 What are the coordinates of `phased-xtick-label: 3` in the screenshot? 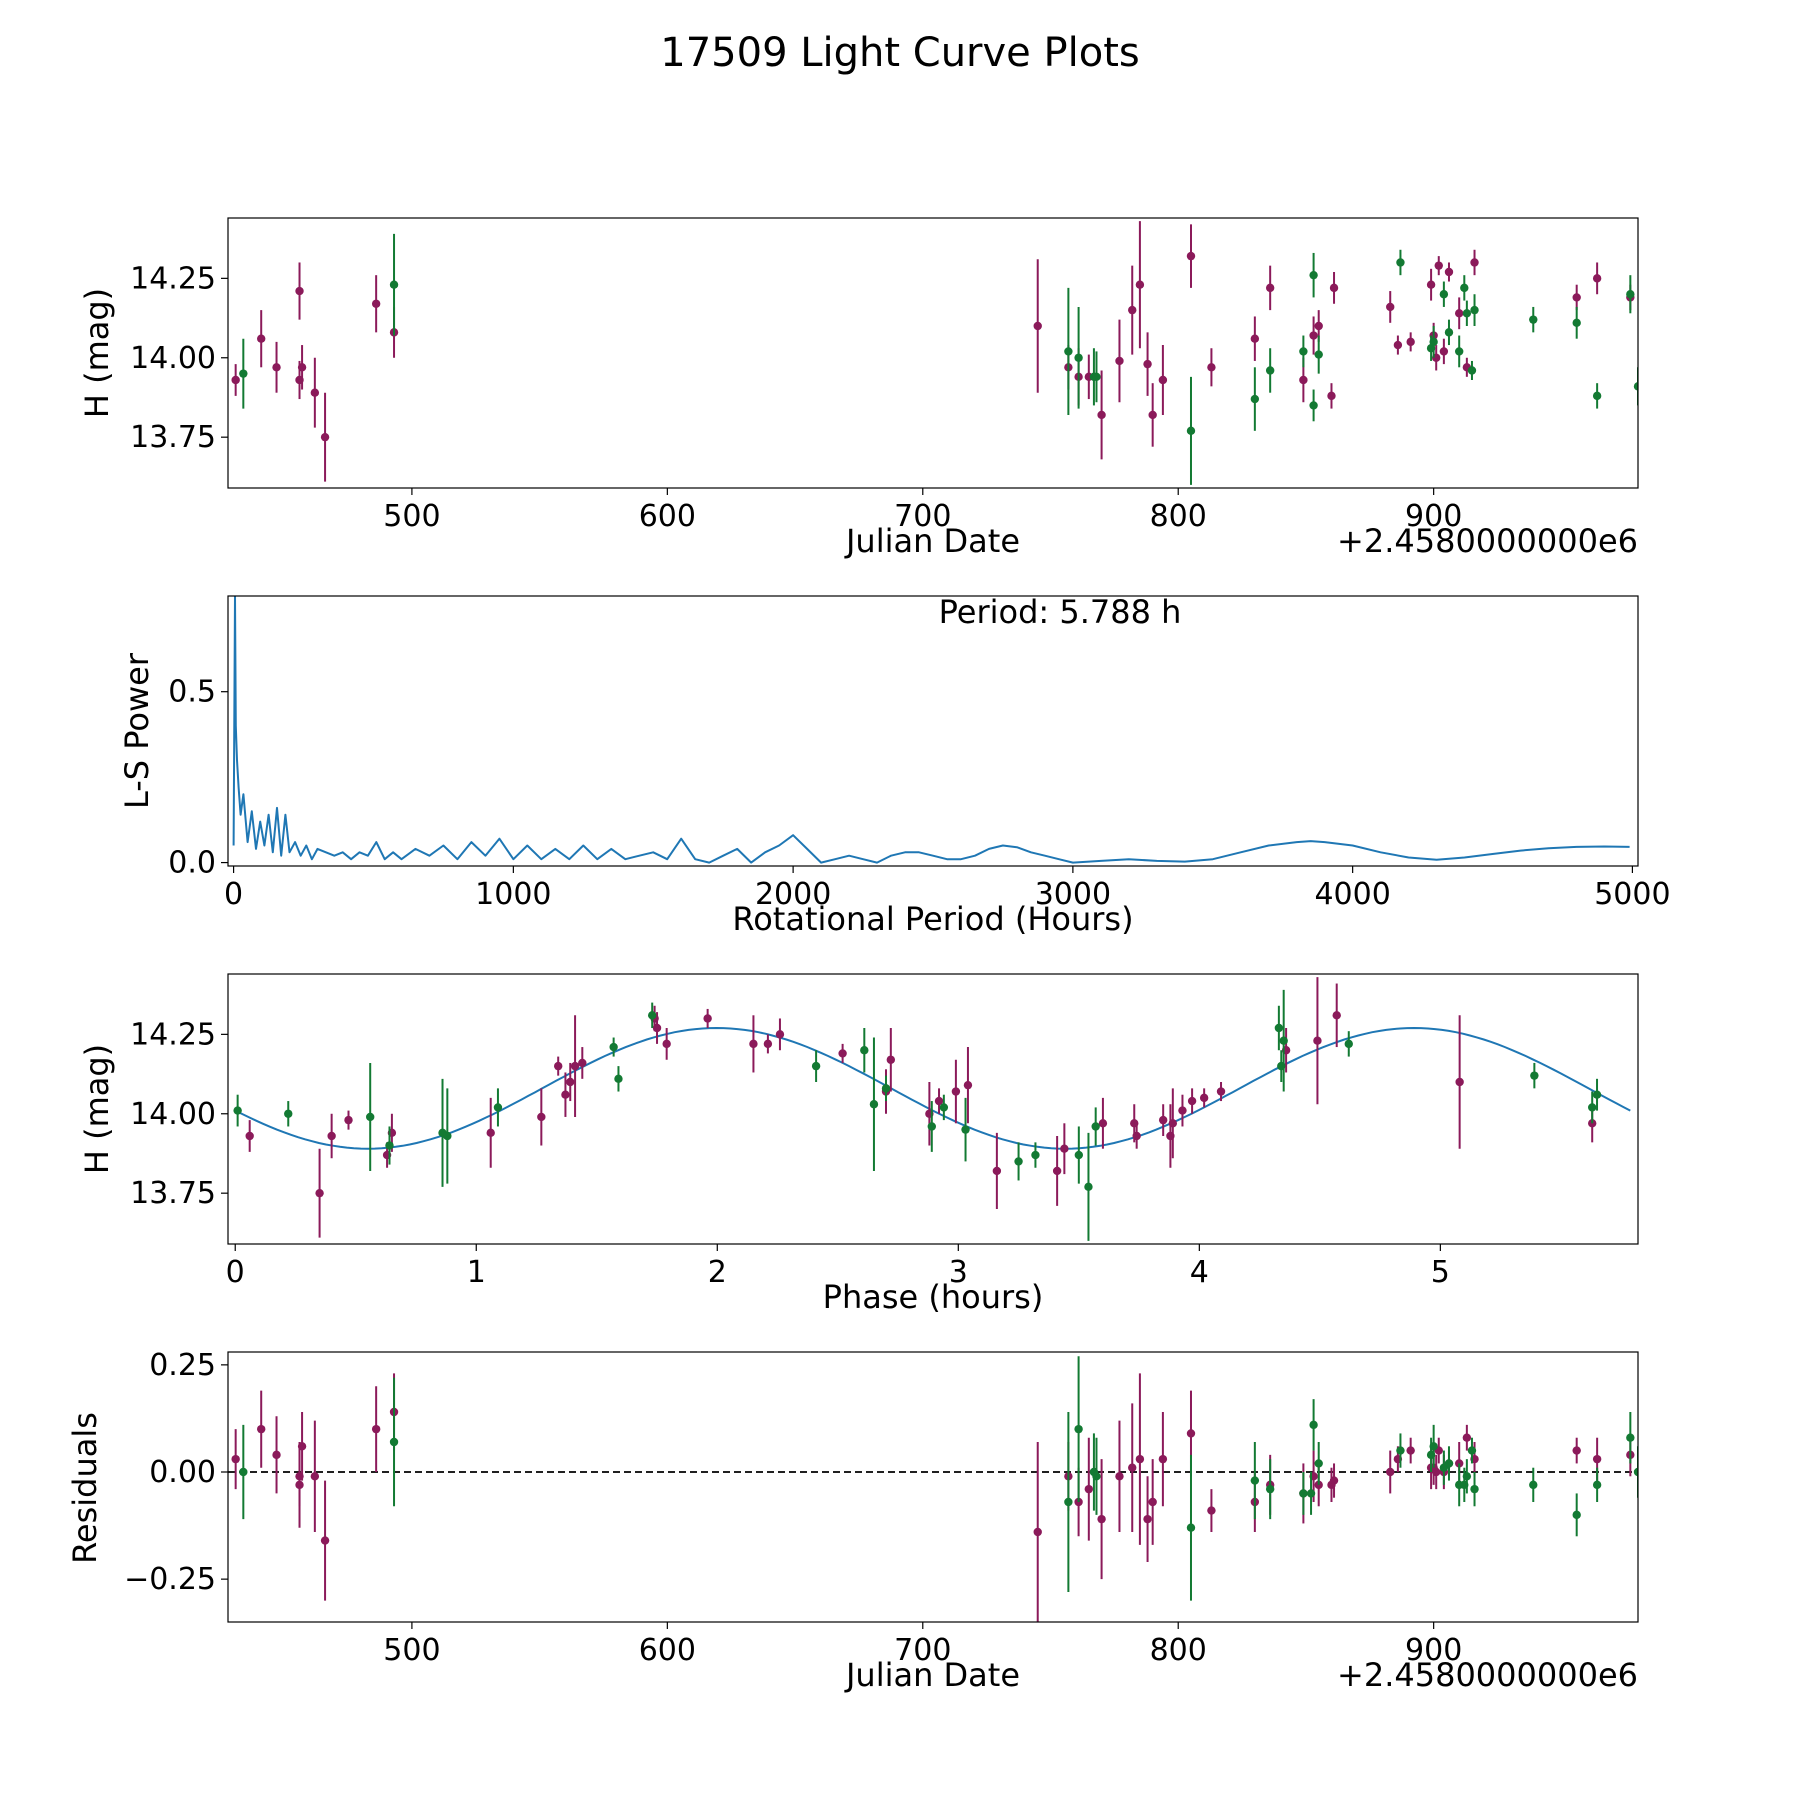 It's located at (958, 1272).